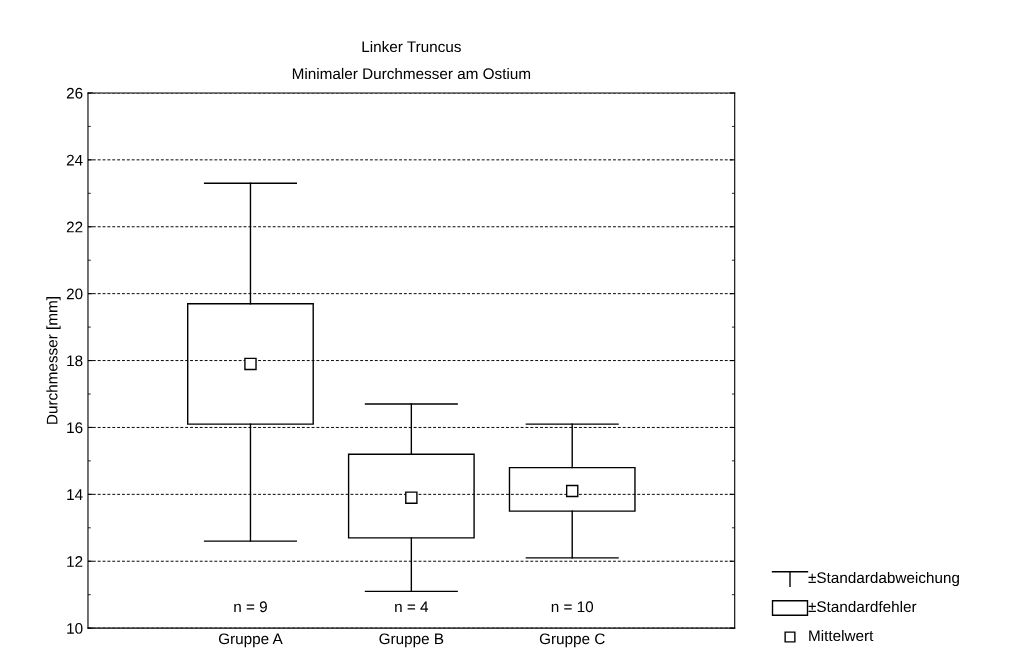 This screenshot has height=664, width=1029. What do you see at coordinates (250, 640) in the screenshot?
I see `x-tick-label: Gruppe A` at bounding box center [250, 640].